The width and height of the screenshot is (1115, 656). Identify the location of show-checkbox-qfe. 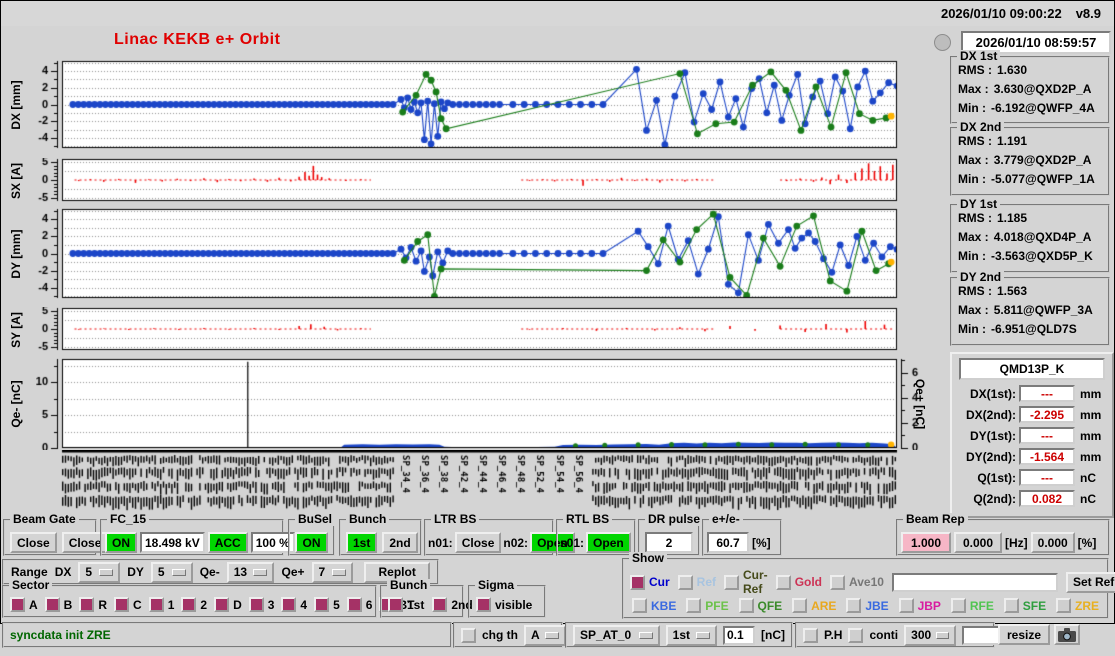
(746, 605).